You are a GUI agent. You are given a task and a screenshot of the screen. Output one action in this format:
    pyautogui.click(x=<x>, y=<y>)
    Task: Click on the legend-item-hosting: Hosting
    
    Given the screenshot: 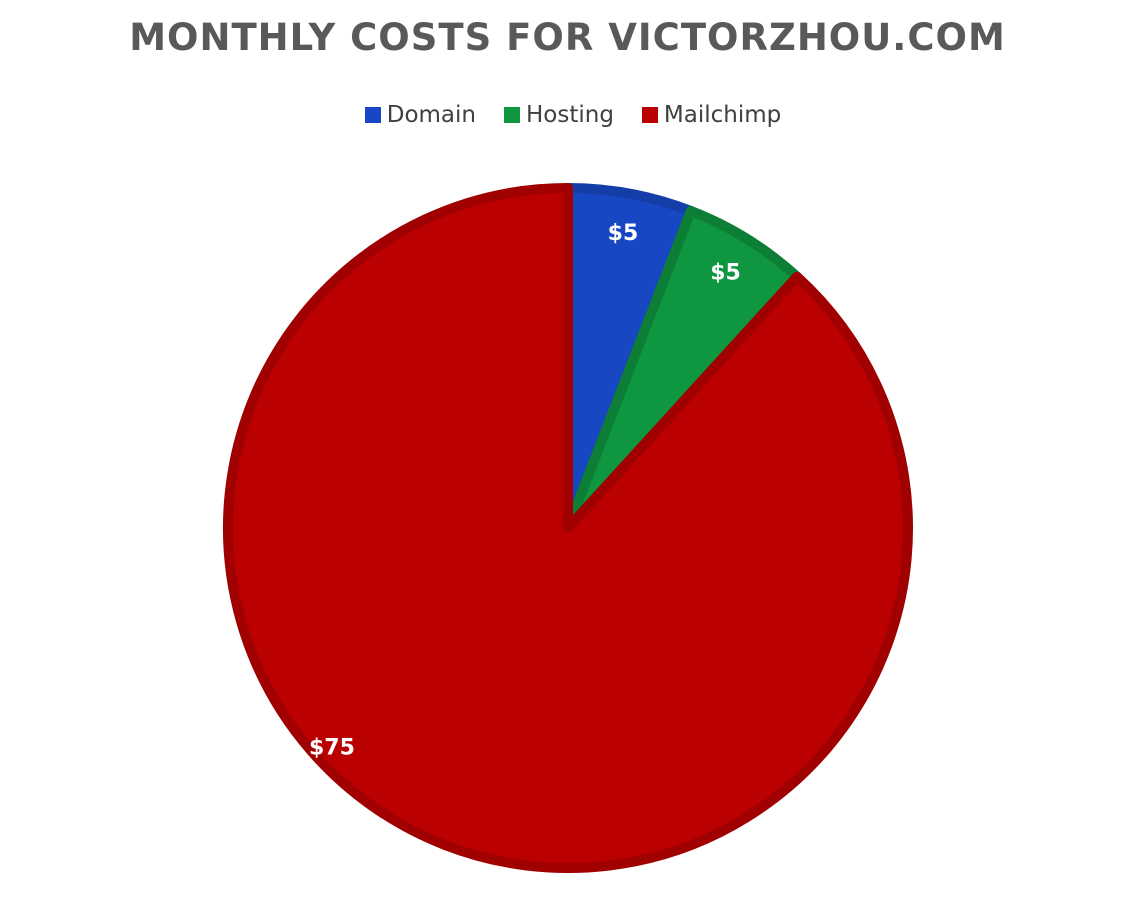 What is the action you would take?
    pyautogui.click(x=558, y=115)
    